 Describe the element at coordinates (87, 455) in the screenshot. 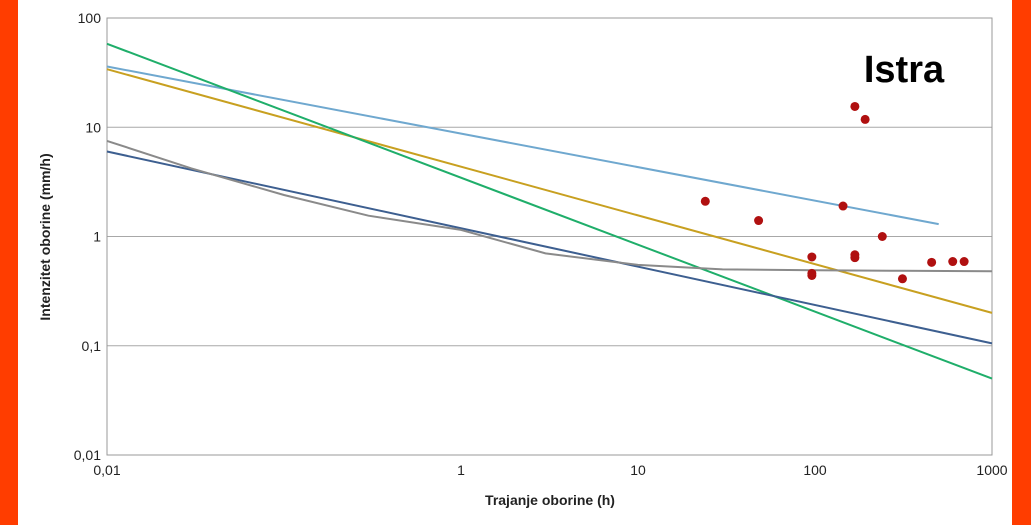

I see `y-tick-label: 0,01` at that location.